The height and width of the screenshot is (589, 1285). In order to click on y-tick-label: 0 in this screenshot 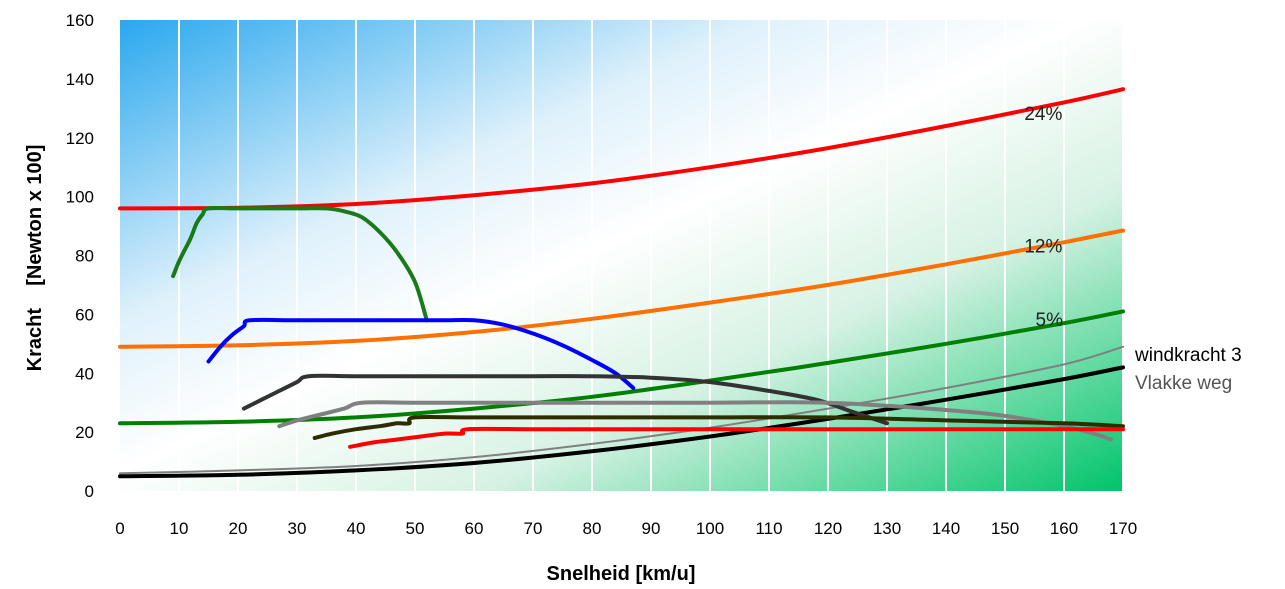, I will do `click(89, 491)`.